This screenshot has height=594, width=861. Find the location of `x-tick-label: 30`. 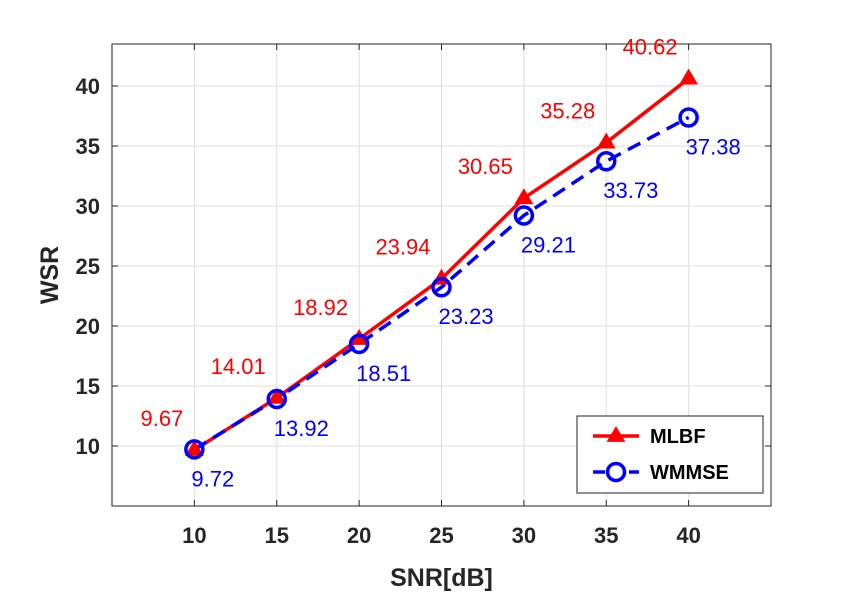

x-tick-label: 30 is located at coordinates (524, 535).